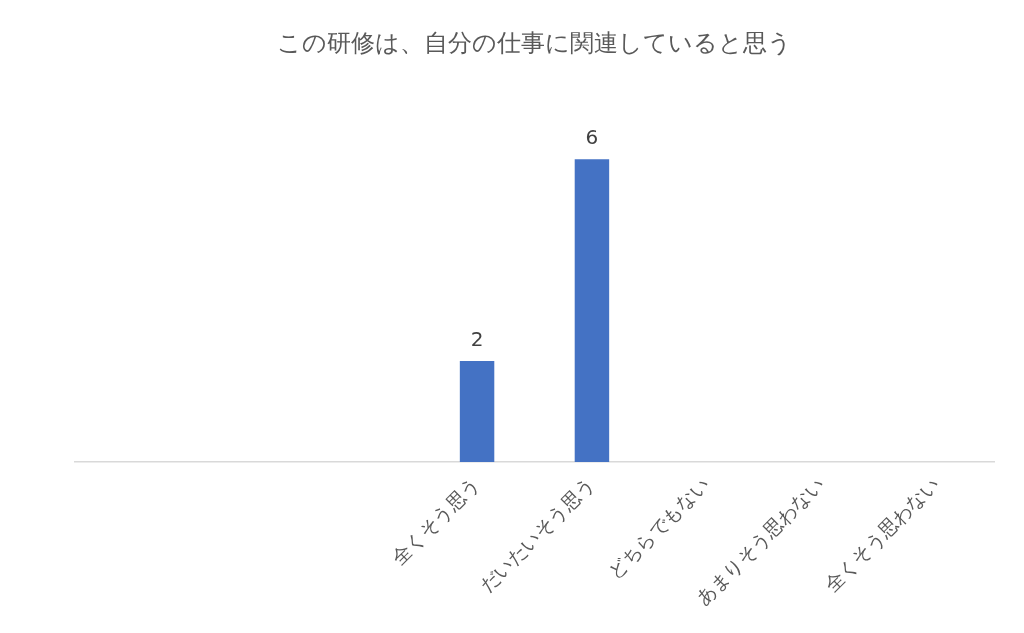 Image resolution: width=1024 pixels, height=633 pixels. Describe the element at coordinates (435, 520) in the screenshot. I see `x-tick-label: 全くそう思う` at that location.